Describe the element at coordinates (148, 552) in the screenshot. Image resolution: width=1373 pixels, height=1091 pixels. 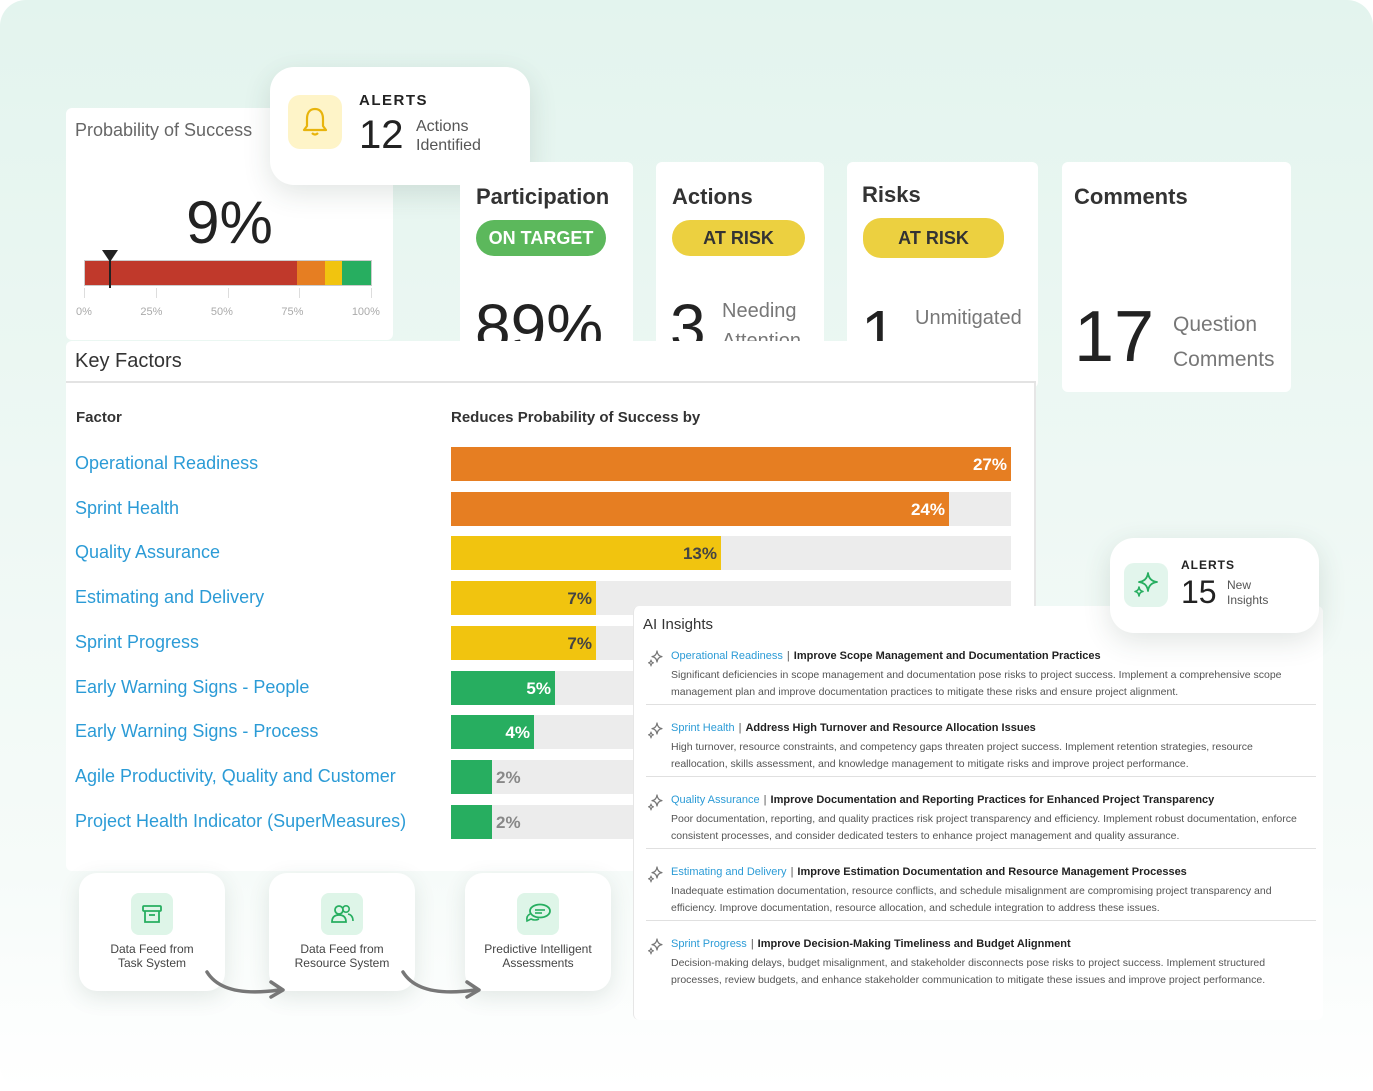
I see `factor-name-link: Quality Assurance` at that location.